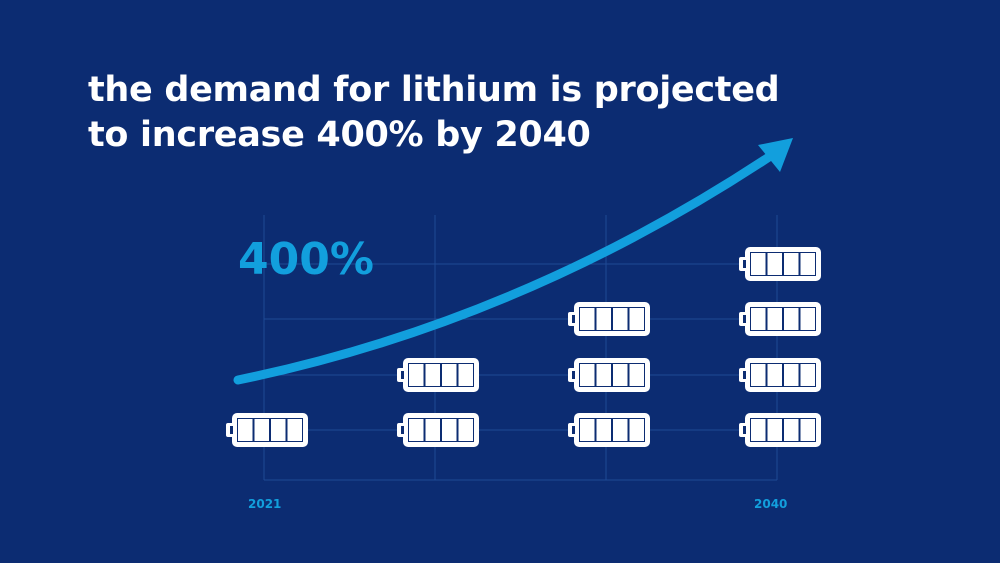  Describe the element at coordinates (264, 504) in the screenshot. I see `x-tick-label-2021: 2021` at that location.